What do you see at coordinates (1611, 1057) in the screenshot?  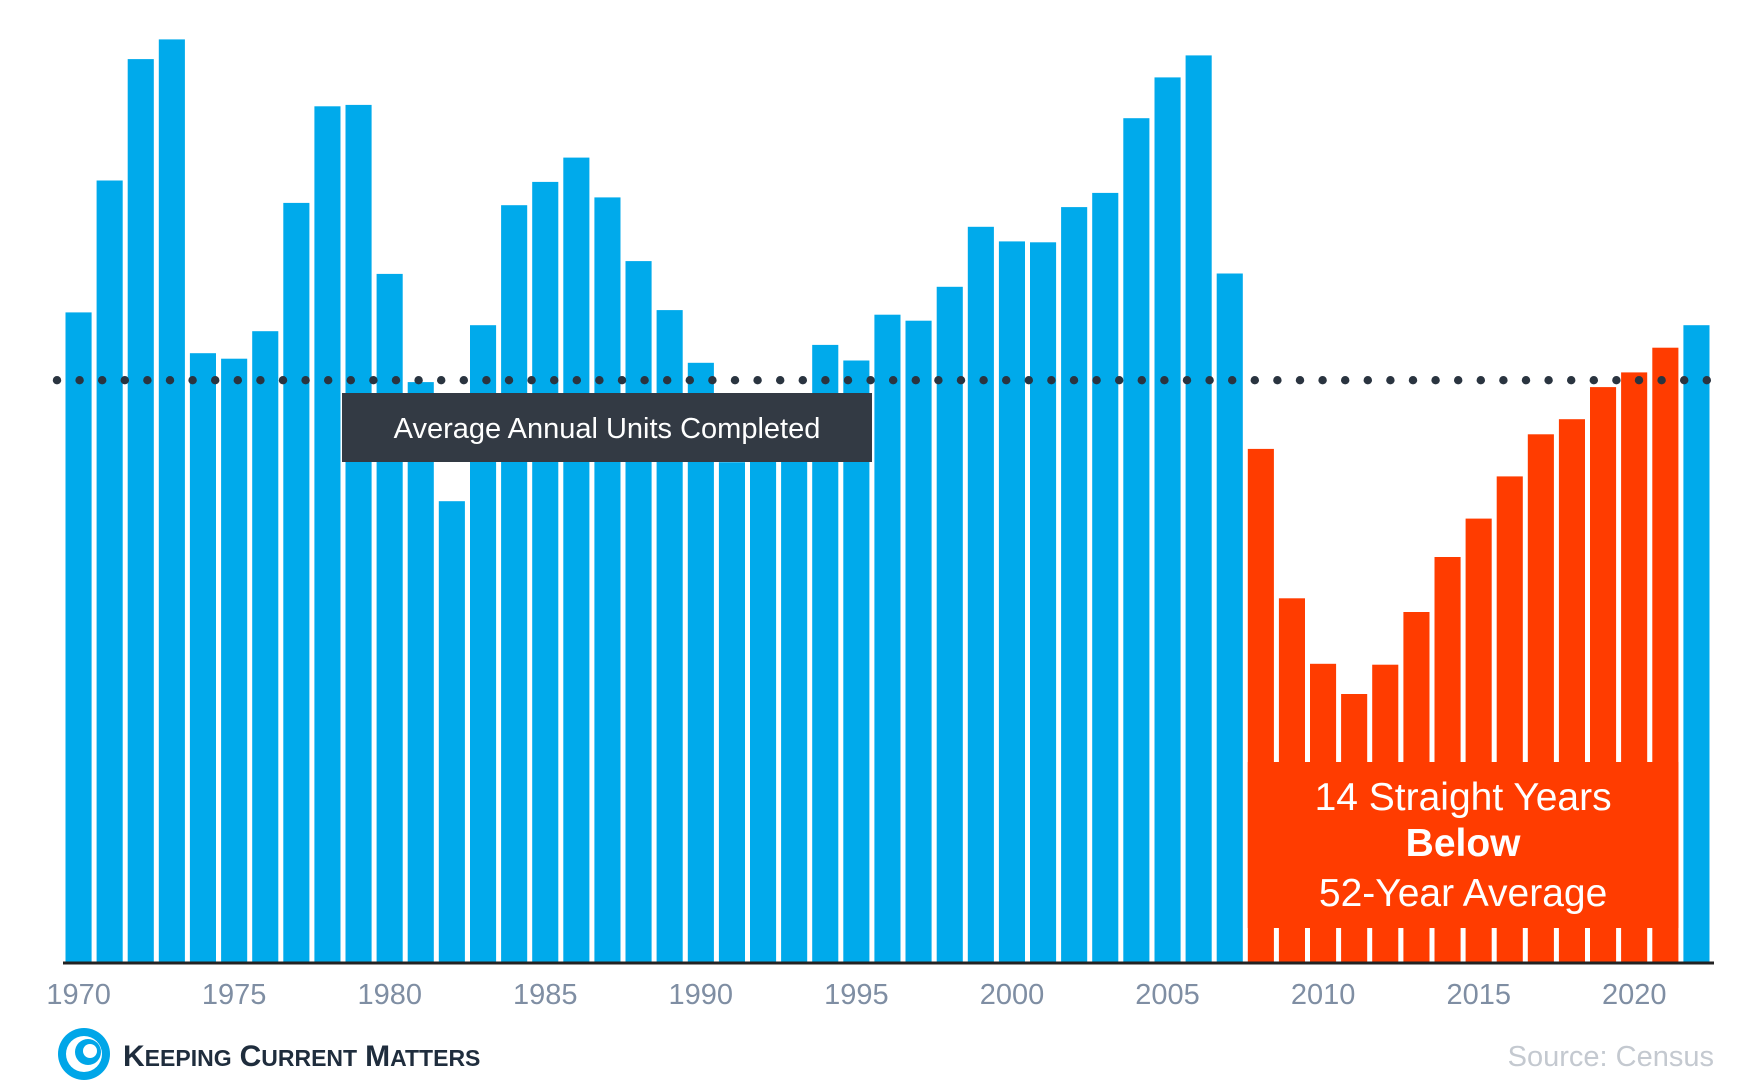 I see `source-note: Source: Census` at bounding box center [1611, 1057].